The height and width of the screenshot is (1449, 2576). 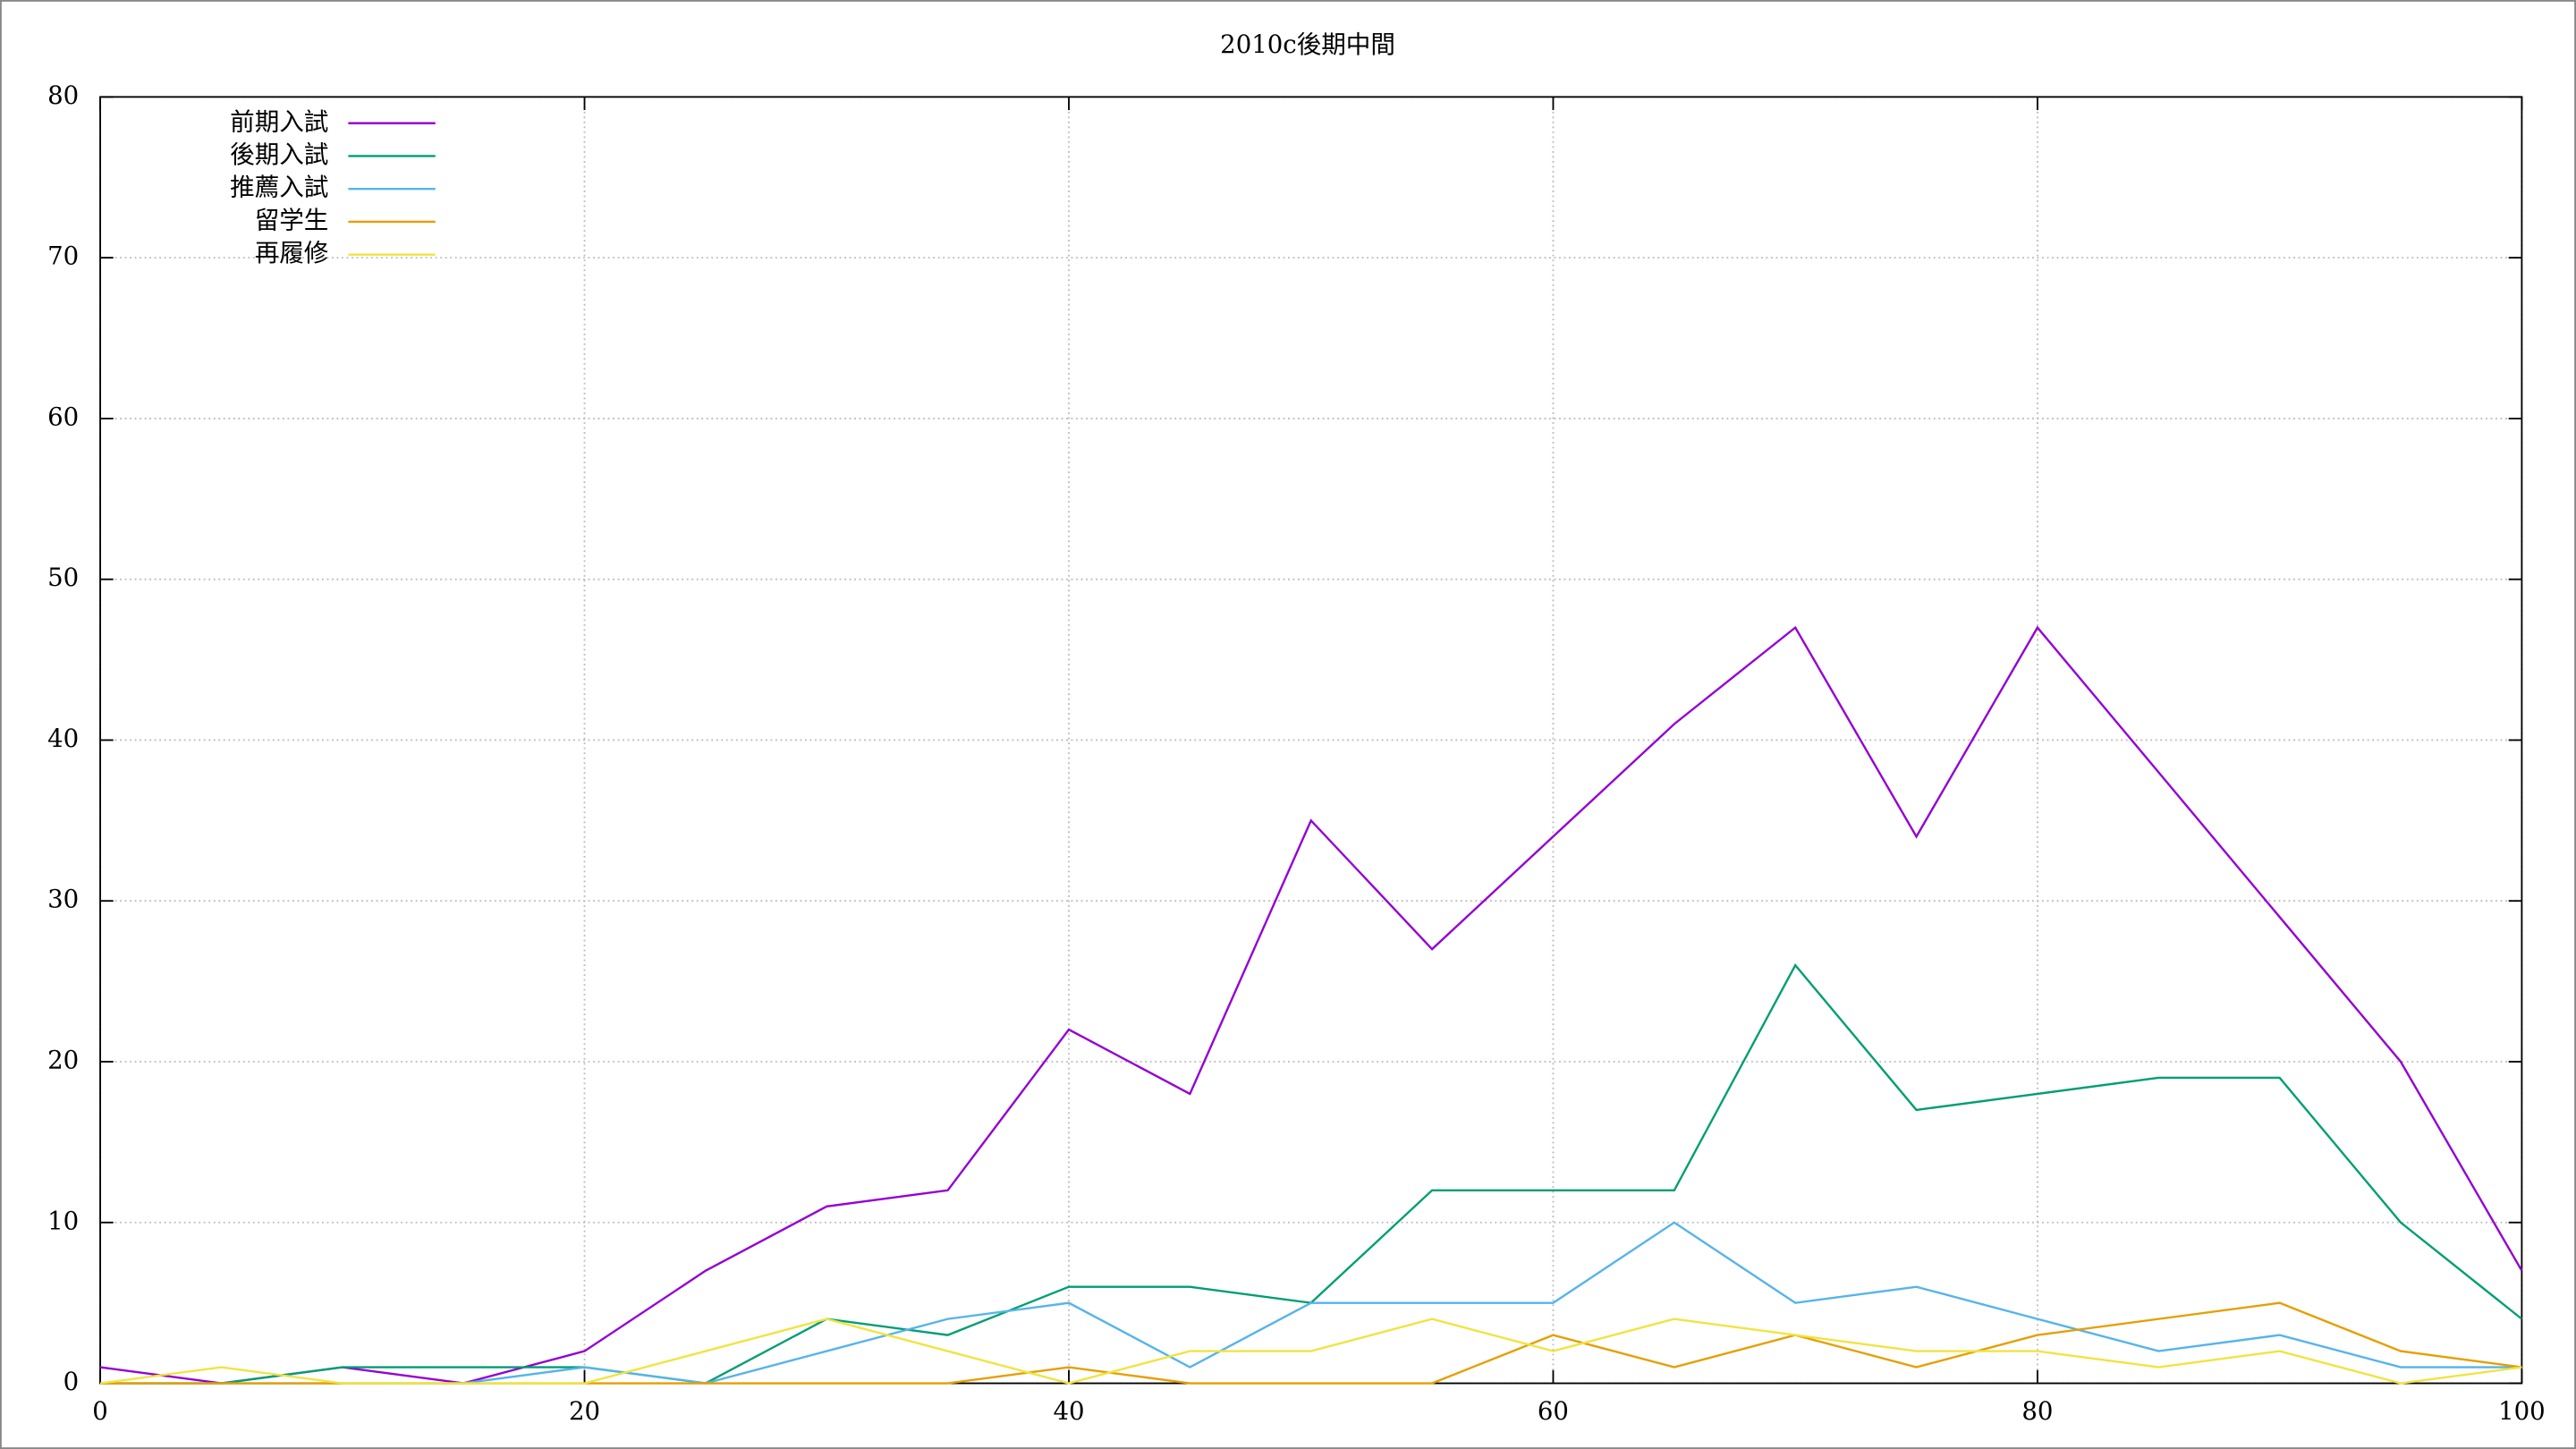 What do you see at coordinates (292, 220) in the screenshot?
I see `legend-label: 留学生` at bounding box center [292, 220].